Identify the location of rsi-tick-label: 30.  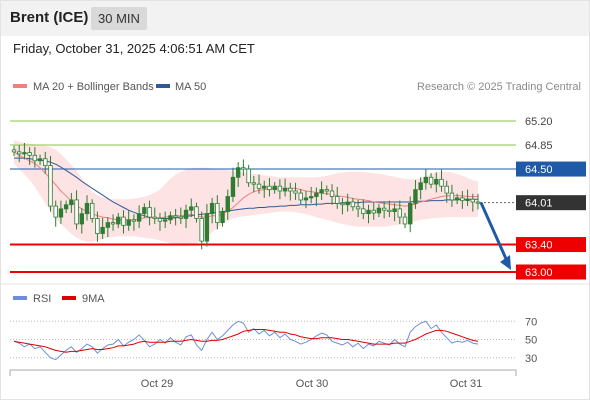
(531, 359).